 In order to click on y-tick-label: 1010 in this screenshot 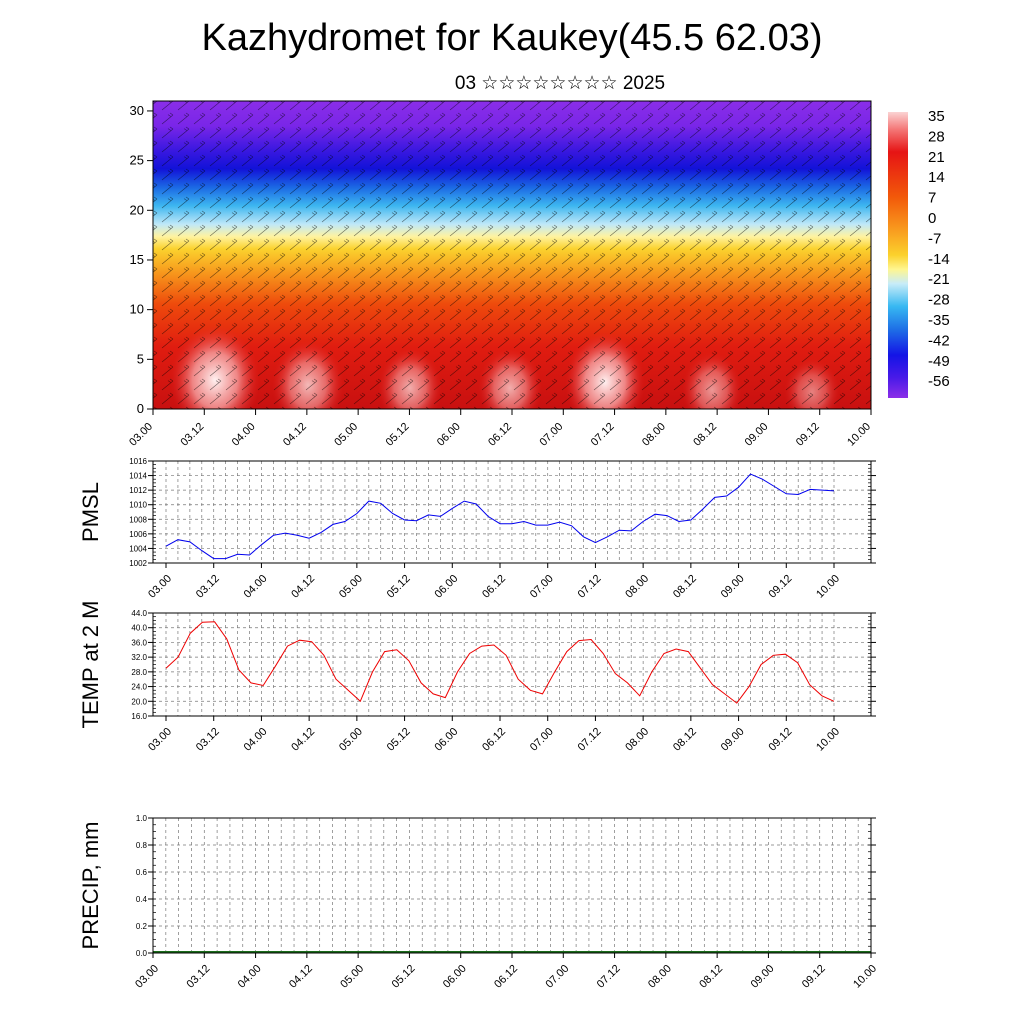, I will do `click(138, 505)`.